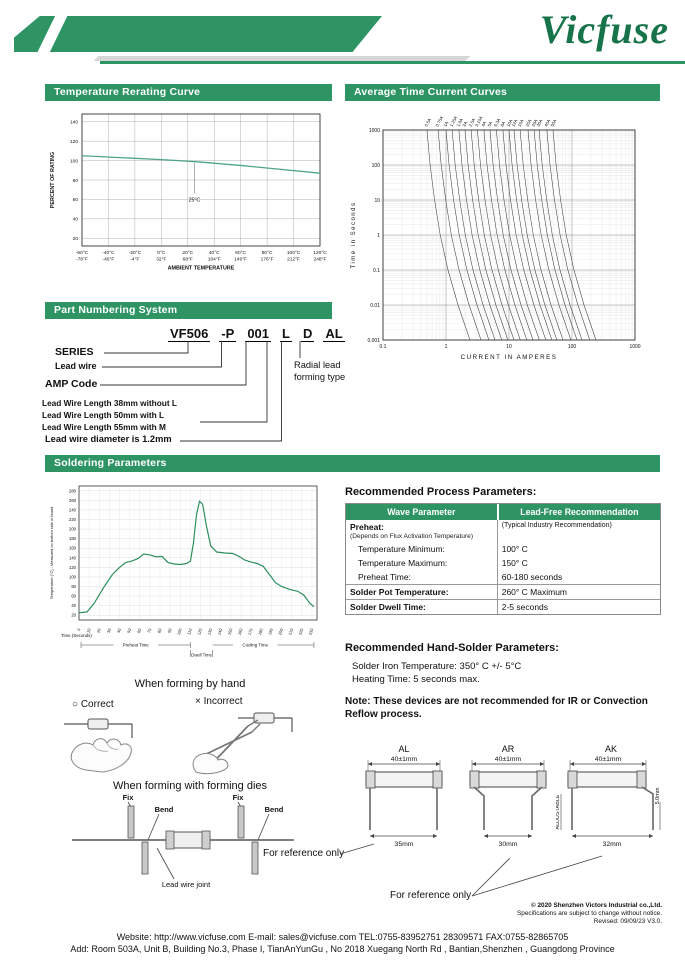  What do you see at coordinates (304, 853) in the screenshot?
I see `reference-note-1: For reference only` at bounding box center [304, 853].